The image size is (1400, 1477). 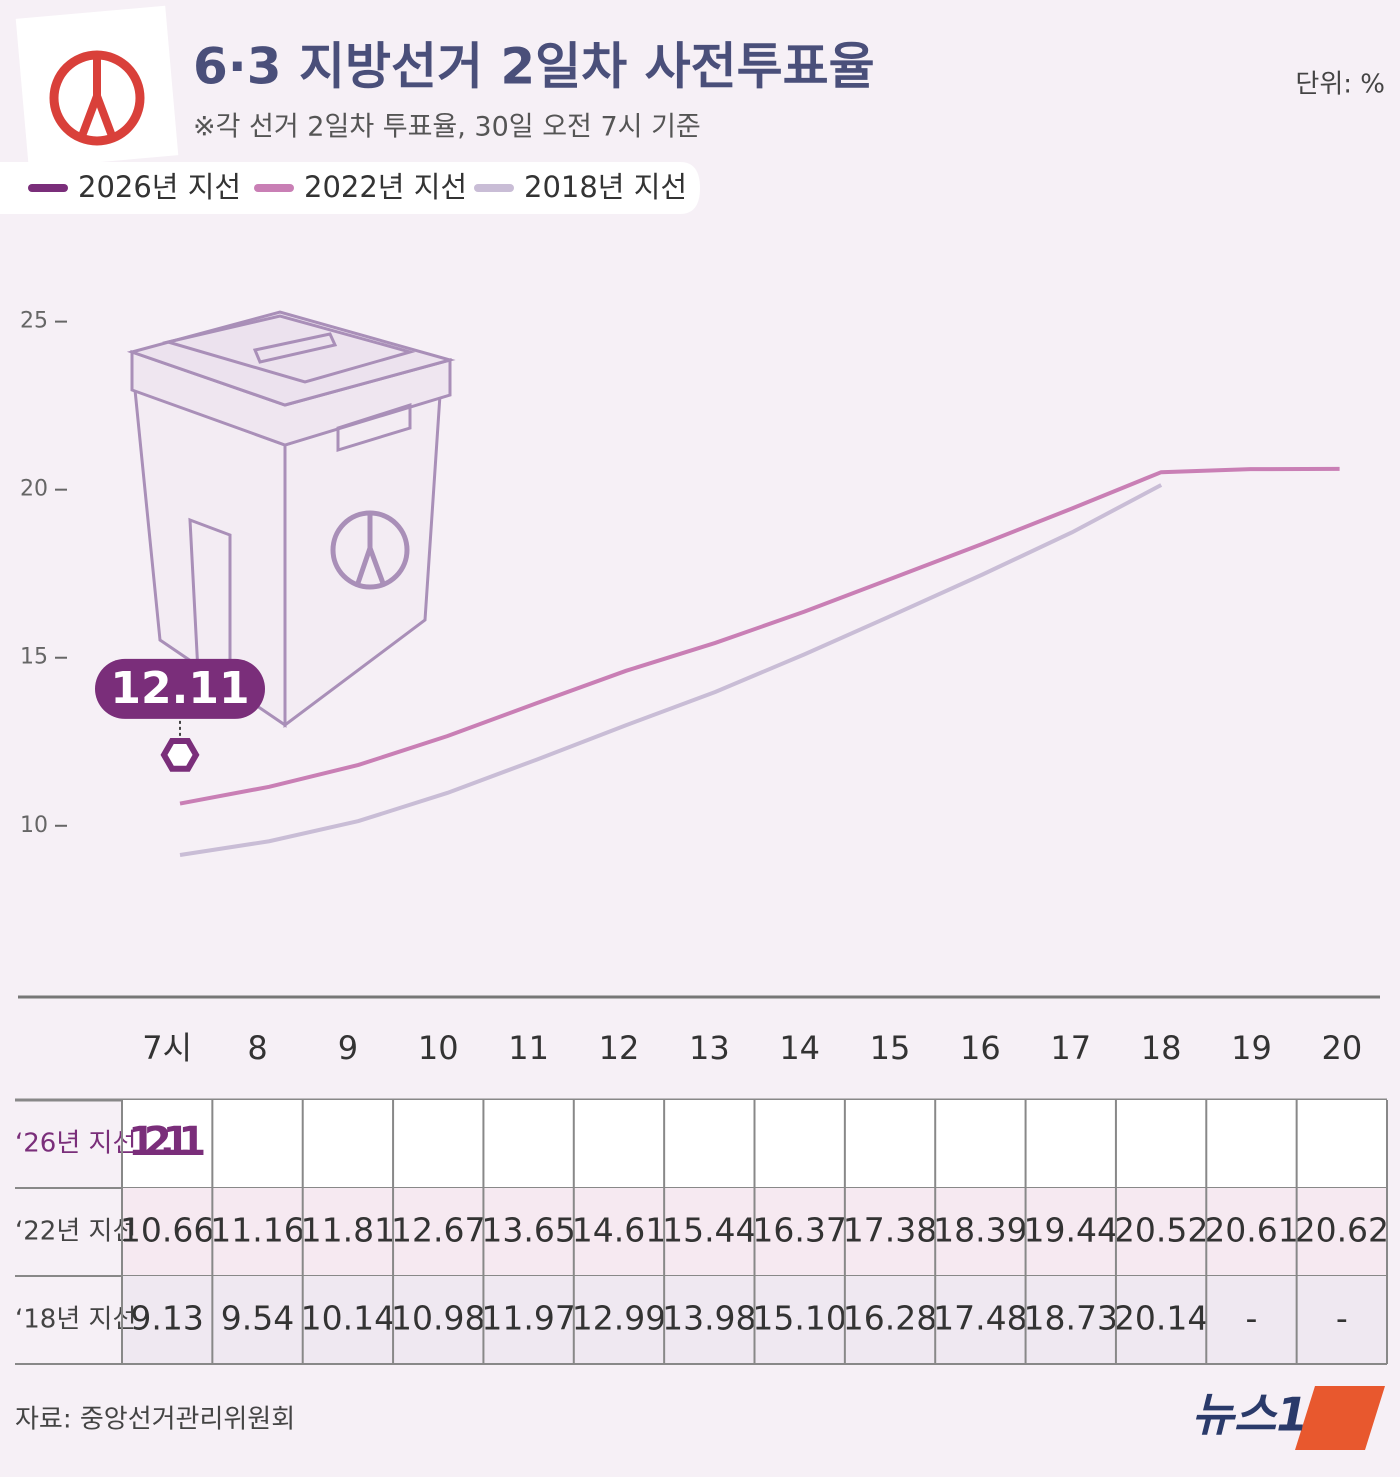 I want to click on point-marker, so click(x=180, y=755).